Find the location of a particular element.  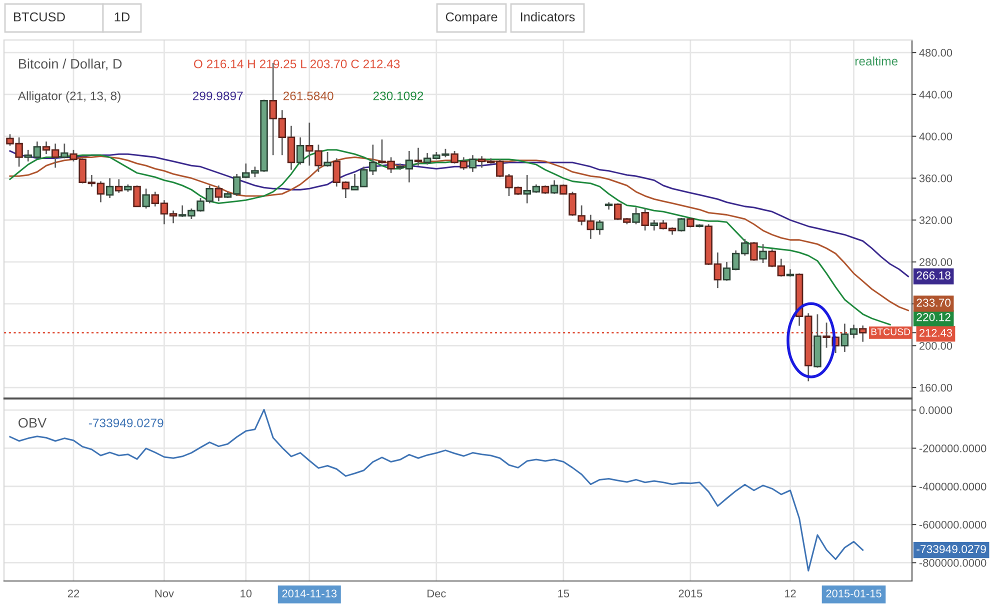

x-tick-label: 22 is located at coordinates (74, 594).